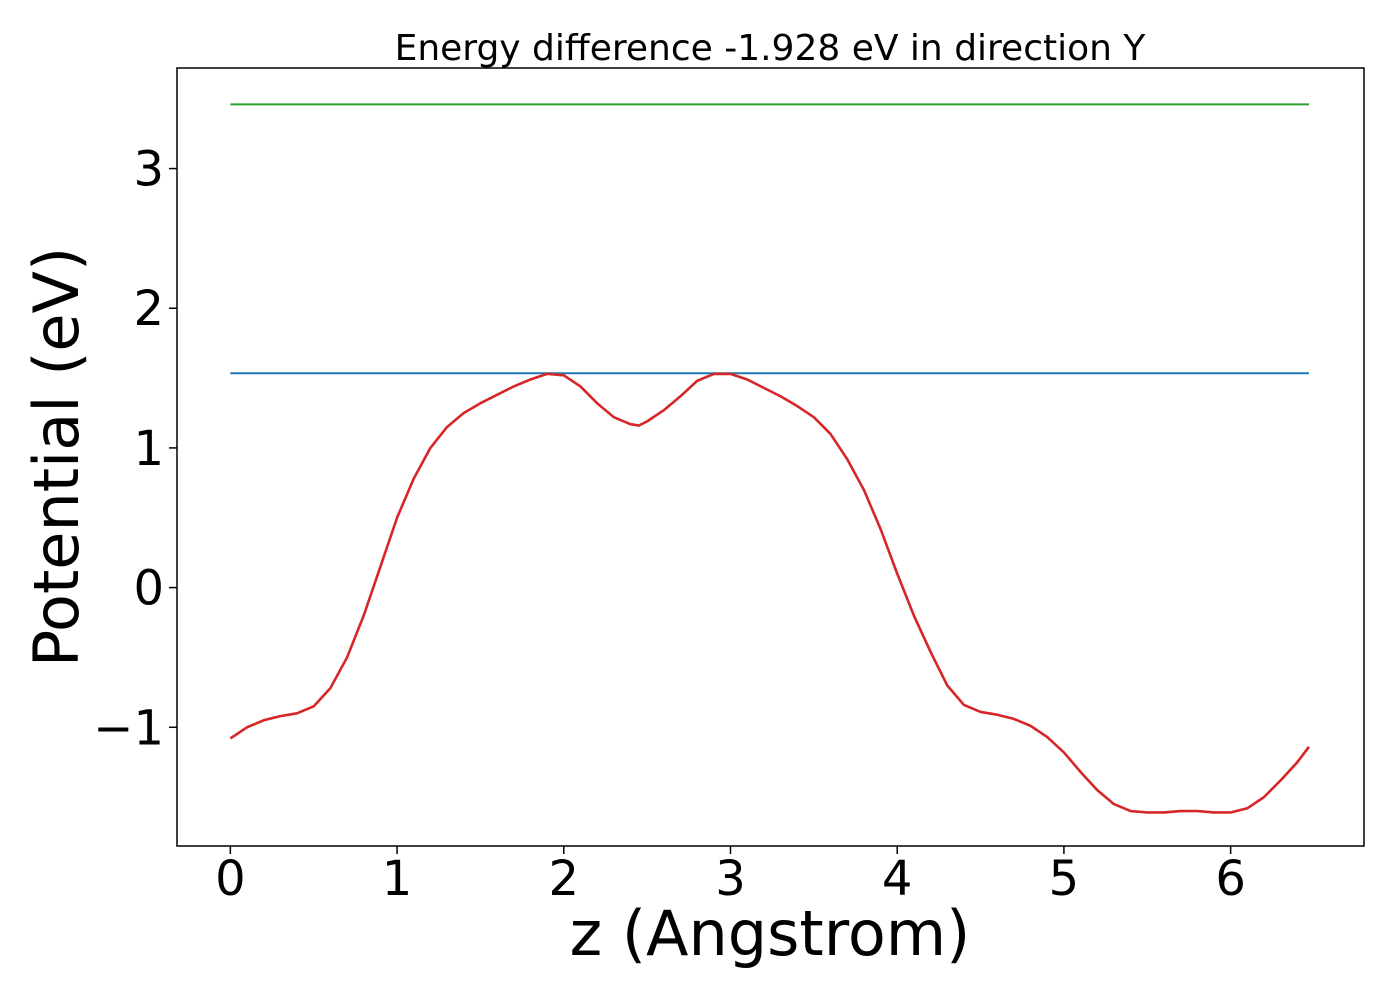 The height and width of the screenshot is (1000, 1400). What do you see at coordinates (230, 879) in the screenshot?
I see `x-tick-label: 0` at bounding box center [230, 879].